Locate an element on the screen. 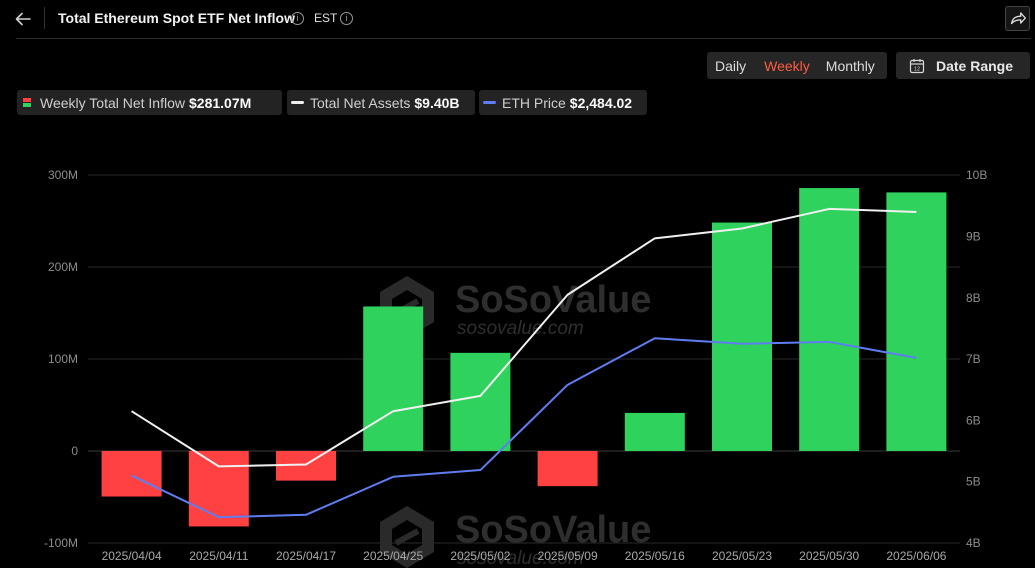 The height and width of the screenshot is (568, 1035). period-weekly: Weekly is located at coordinates (787, 65).